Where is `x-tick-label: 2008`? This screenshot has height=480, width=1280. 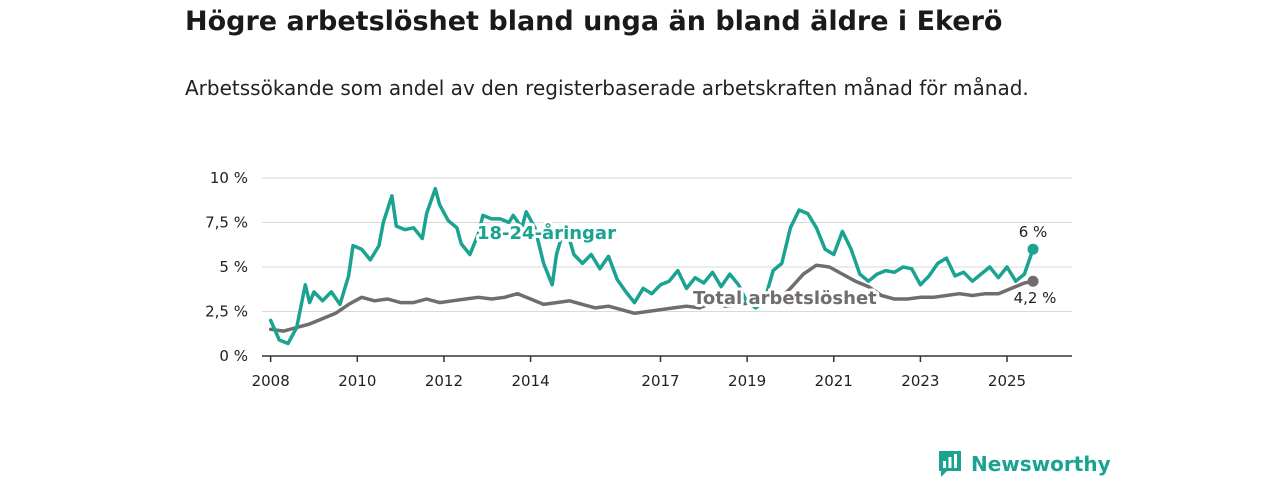 x-tick-label: 2008 is located at coordinates (271, 381).